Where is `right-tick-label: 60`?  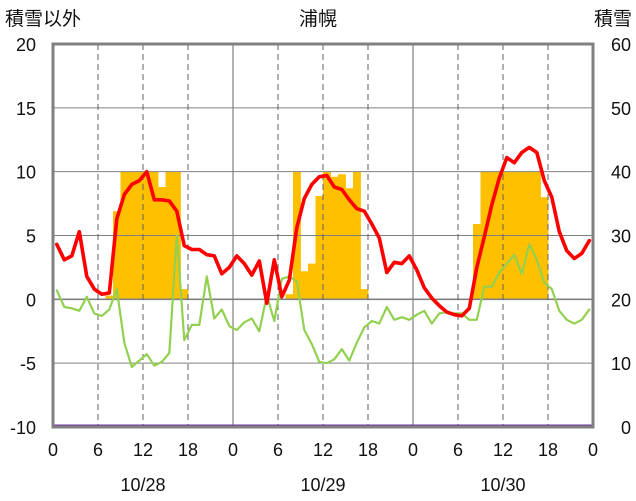
right-tick-label: 60 is located at coordinates (621, 45).